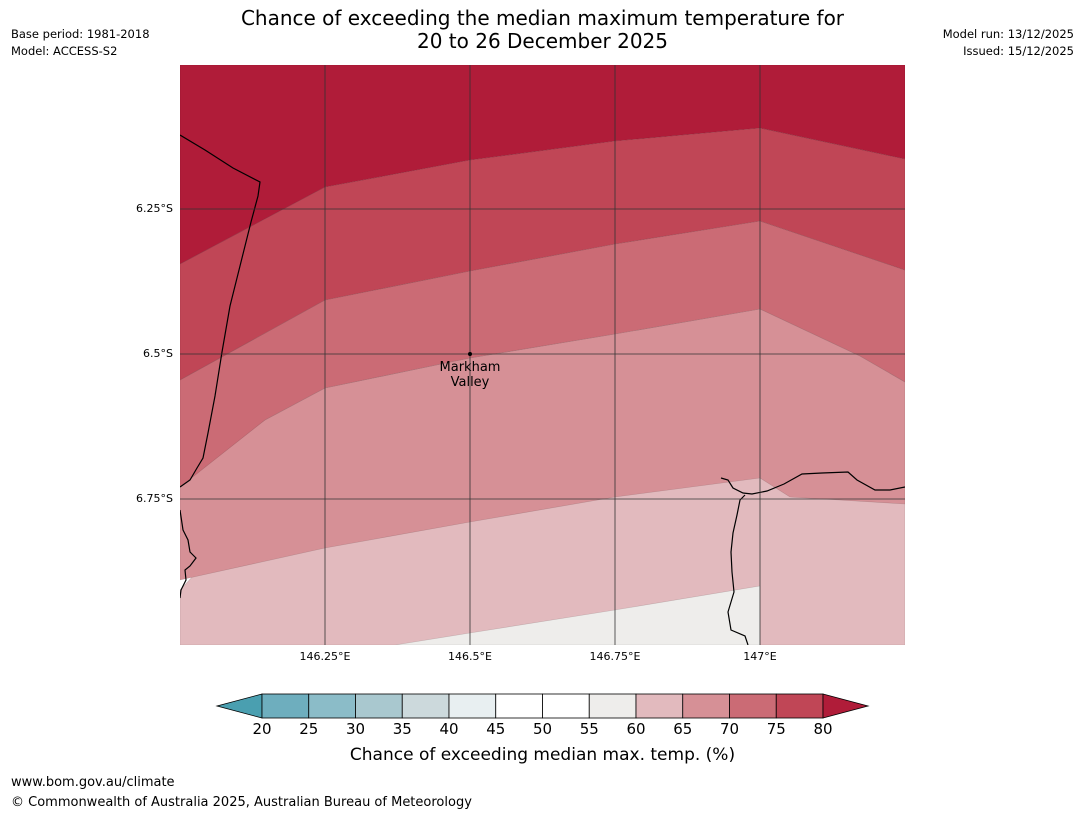 The image size is (1085, 816). What do you see at coordinates (355, 729) in the screenshot?
I see `colorbar-tick-label: 30` at bounding box center [355, 729].